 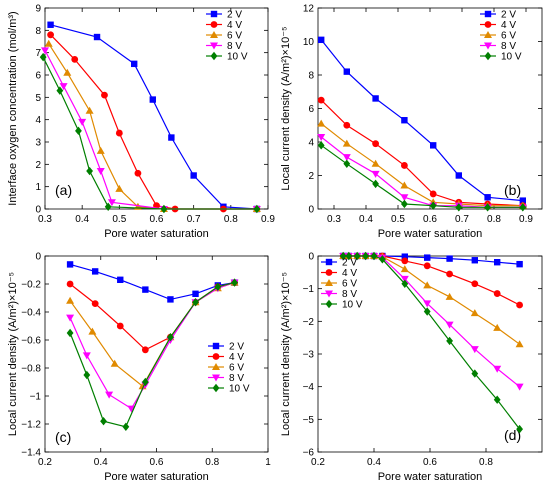 I want to click on y-tick-label: 12, so click(x=309, y=9).